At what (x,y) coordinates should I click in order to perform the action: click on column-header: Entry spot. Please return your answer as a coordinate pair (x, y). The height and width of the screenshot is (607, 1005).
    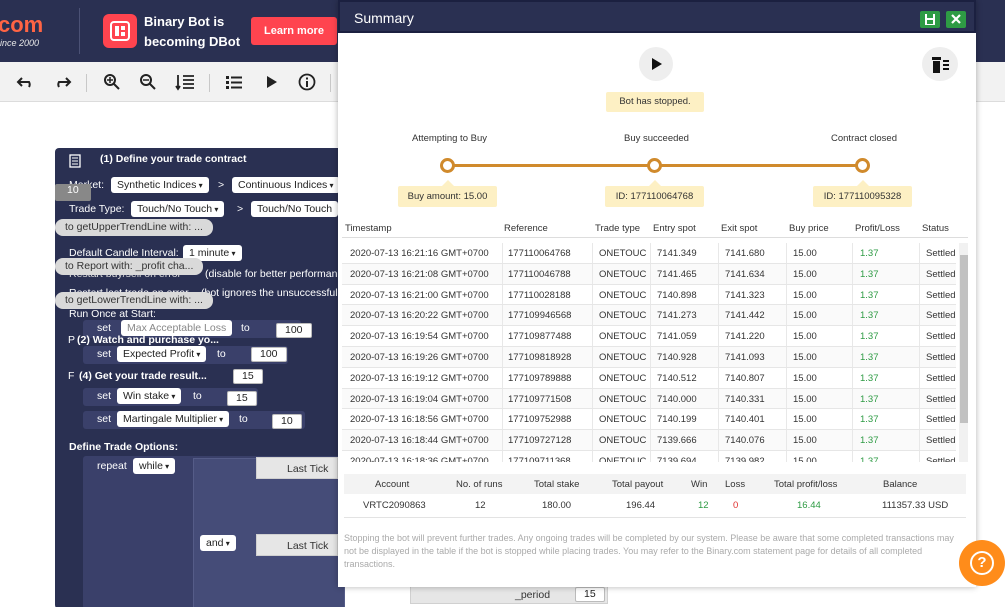
    Looking at the image, I should click on (674, 228).